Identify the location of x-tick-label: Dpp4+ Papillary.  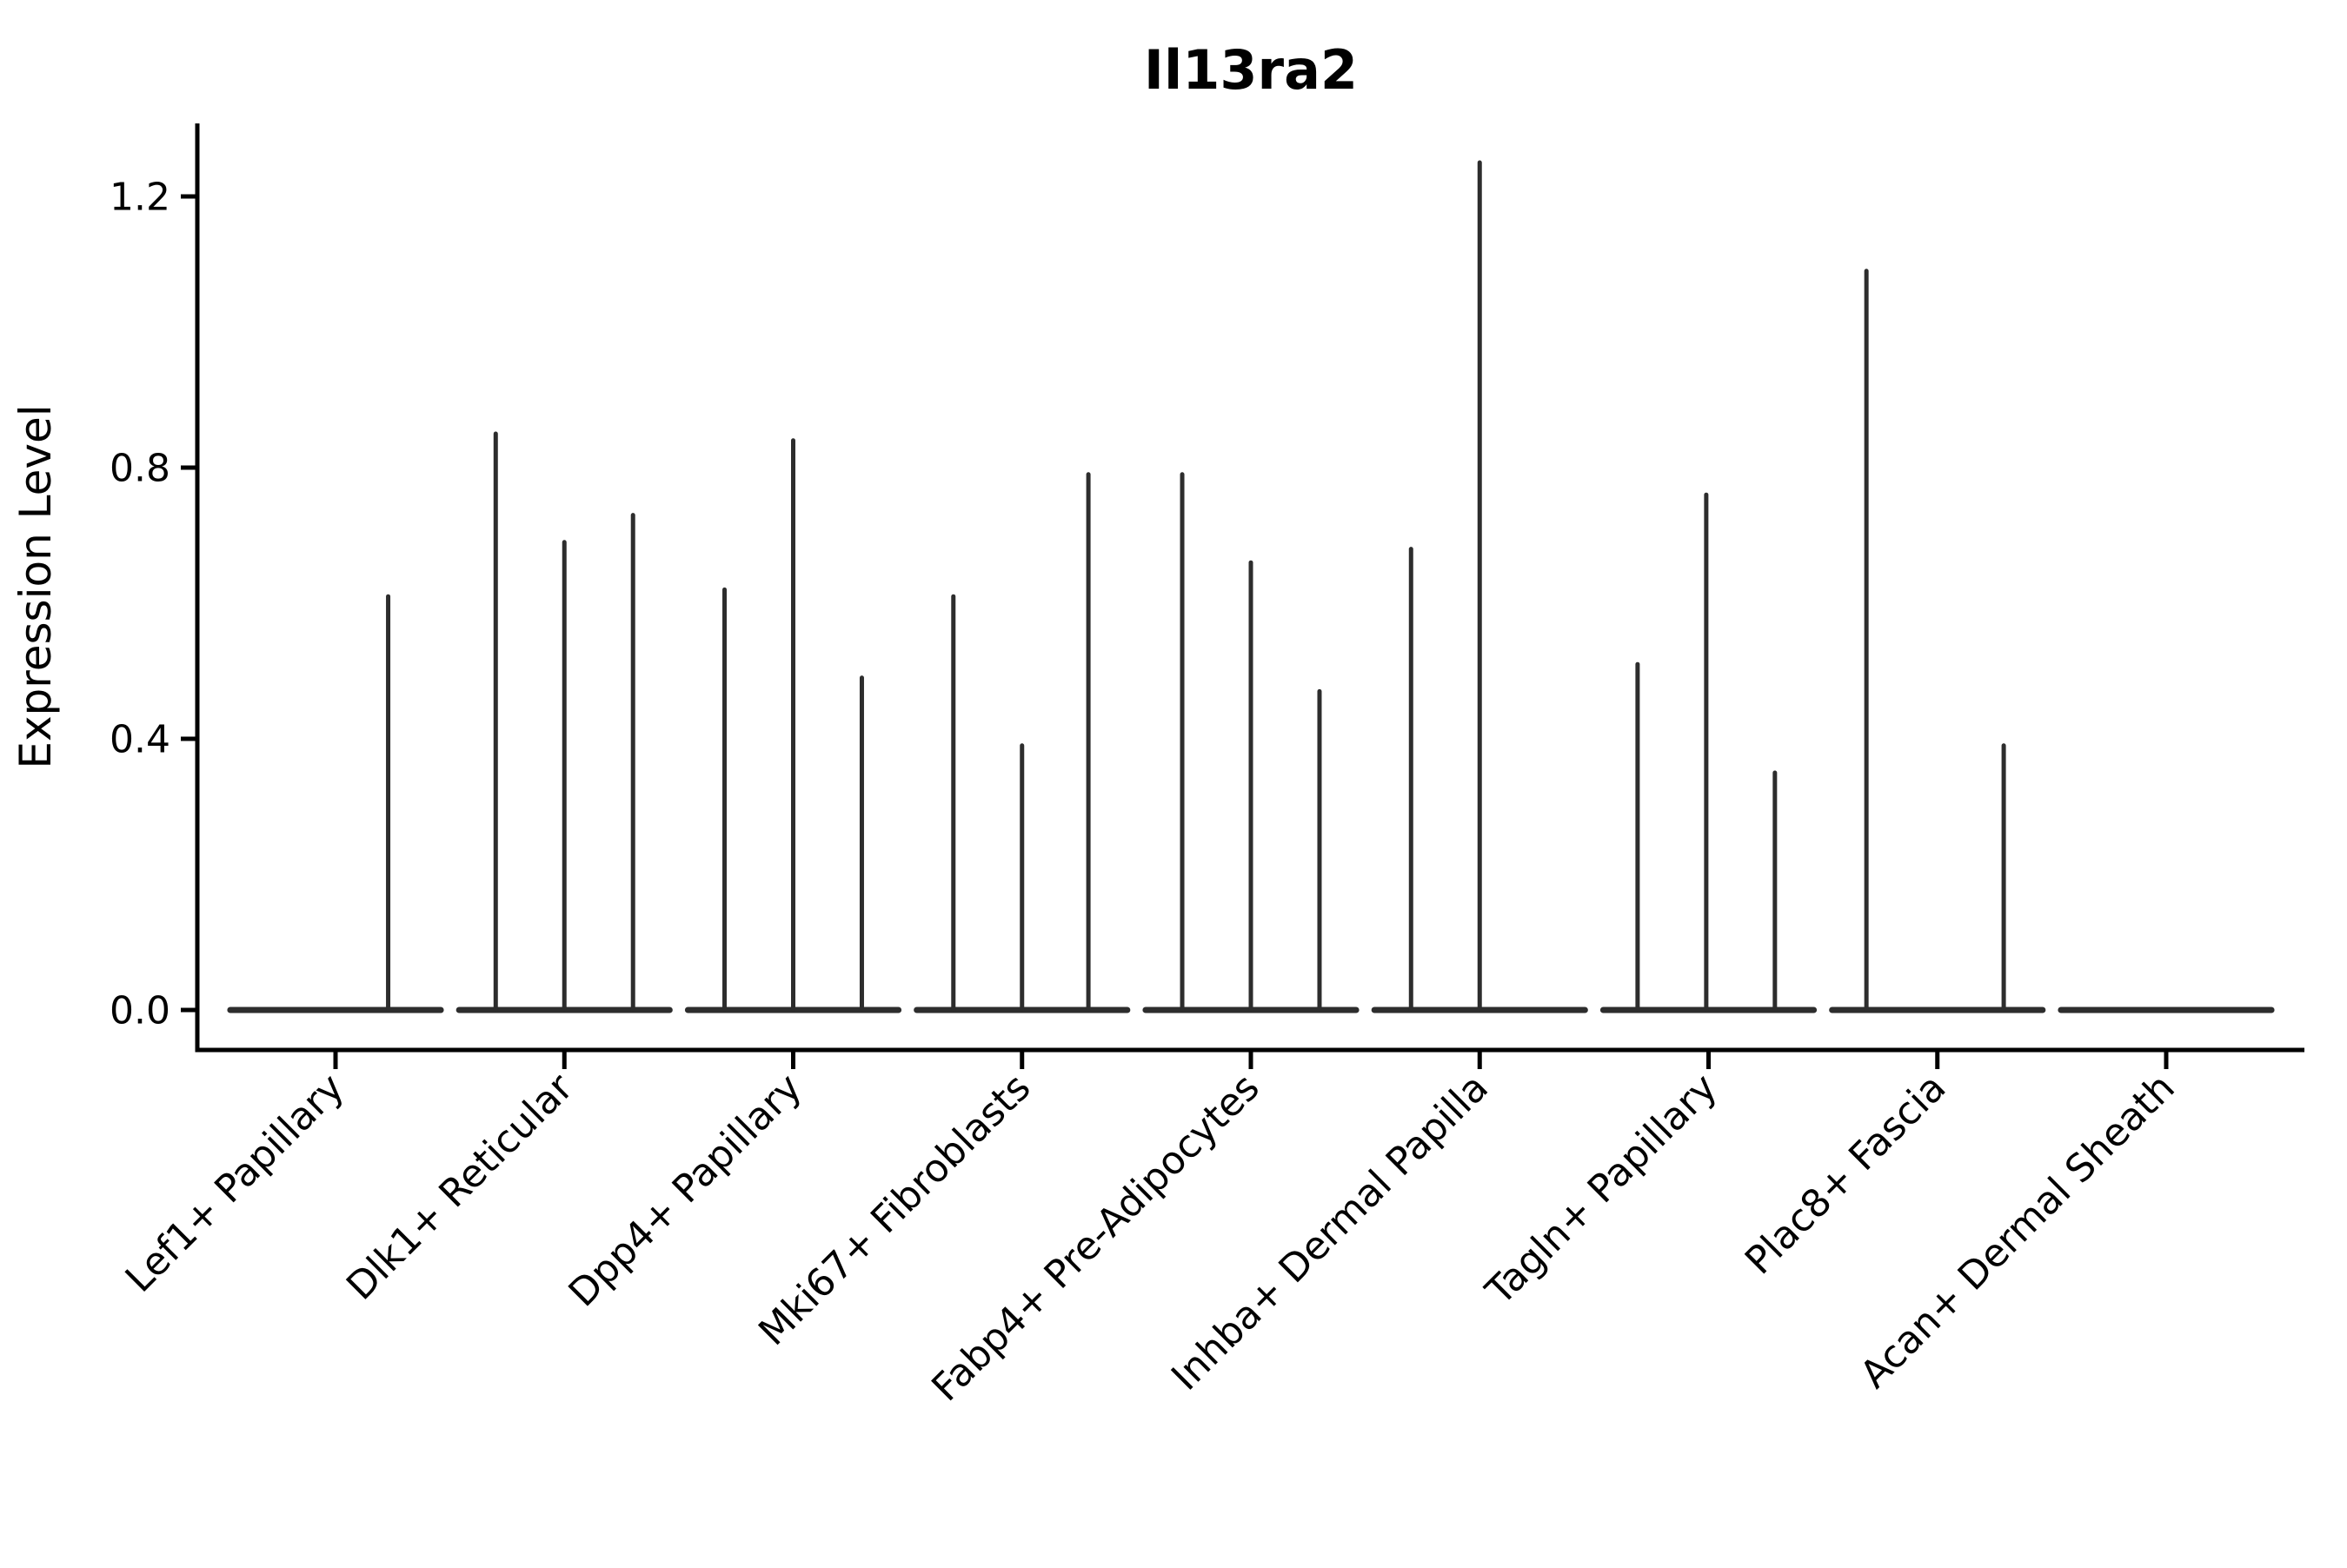
(686, 1191).